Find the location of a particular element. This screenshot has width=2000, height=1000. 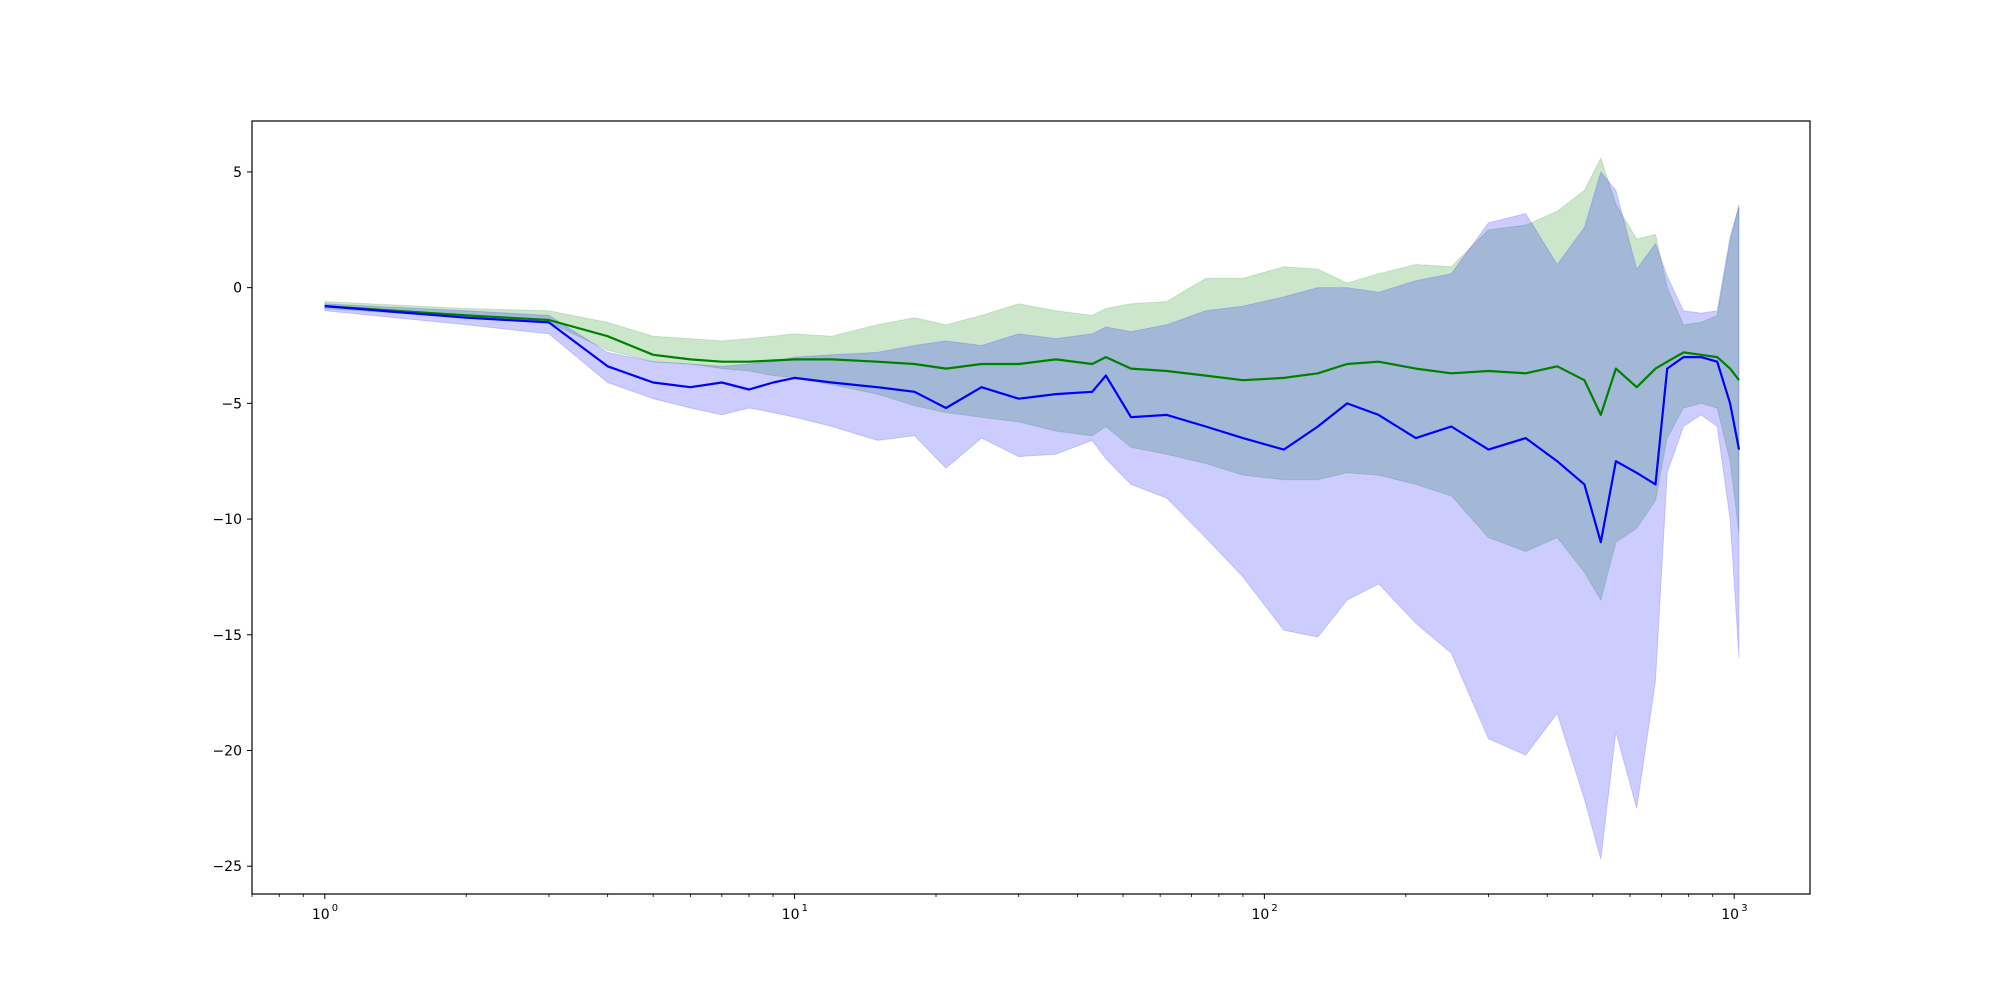

x-axis: 10 0 10 1 10 2 10 3 is located at coordinates (999, 908).